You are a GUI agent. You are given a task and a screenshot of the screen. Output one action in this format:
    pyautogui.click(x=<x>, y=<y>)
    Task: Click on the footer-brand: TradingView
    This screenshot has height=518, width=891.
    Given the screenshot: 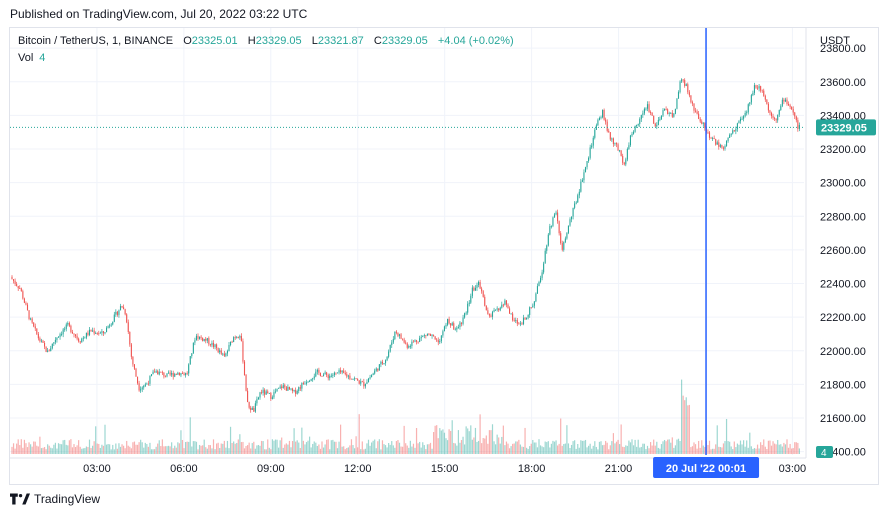 What is the action you would take?
    pyautogui.click(x=55, y=499)
    